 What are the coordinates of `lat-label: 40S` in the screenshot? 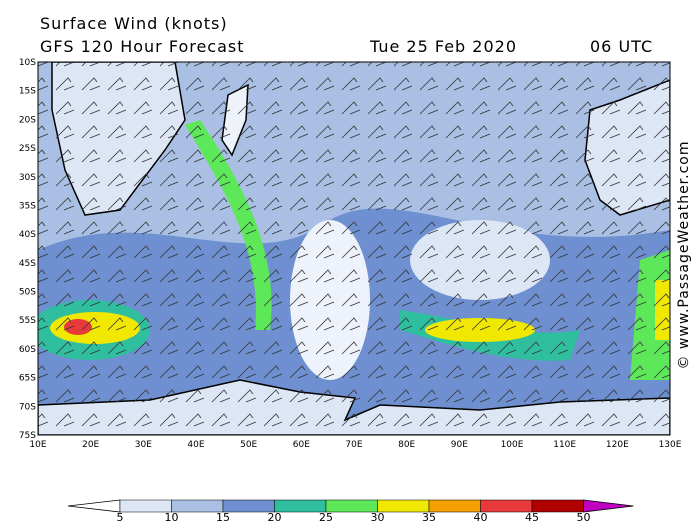 It's located at (27, 235).